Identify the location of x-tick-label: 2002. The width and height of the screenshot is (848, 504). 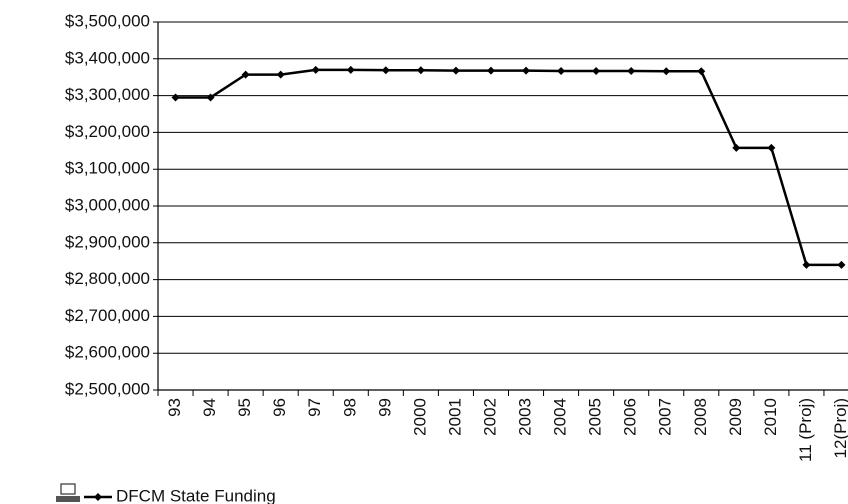
(489, 417).